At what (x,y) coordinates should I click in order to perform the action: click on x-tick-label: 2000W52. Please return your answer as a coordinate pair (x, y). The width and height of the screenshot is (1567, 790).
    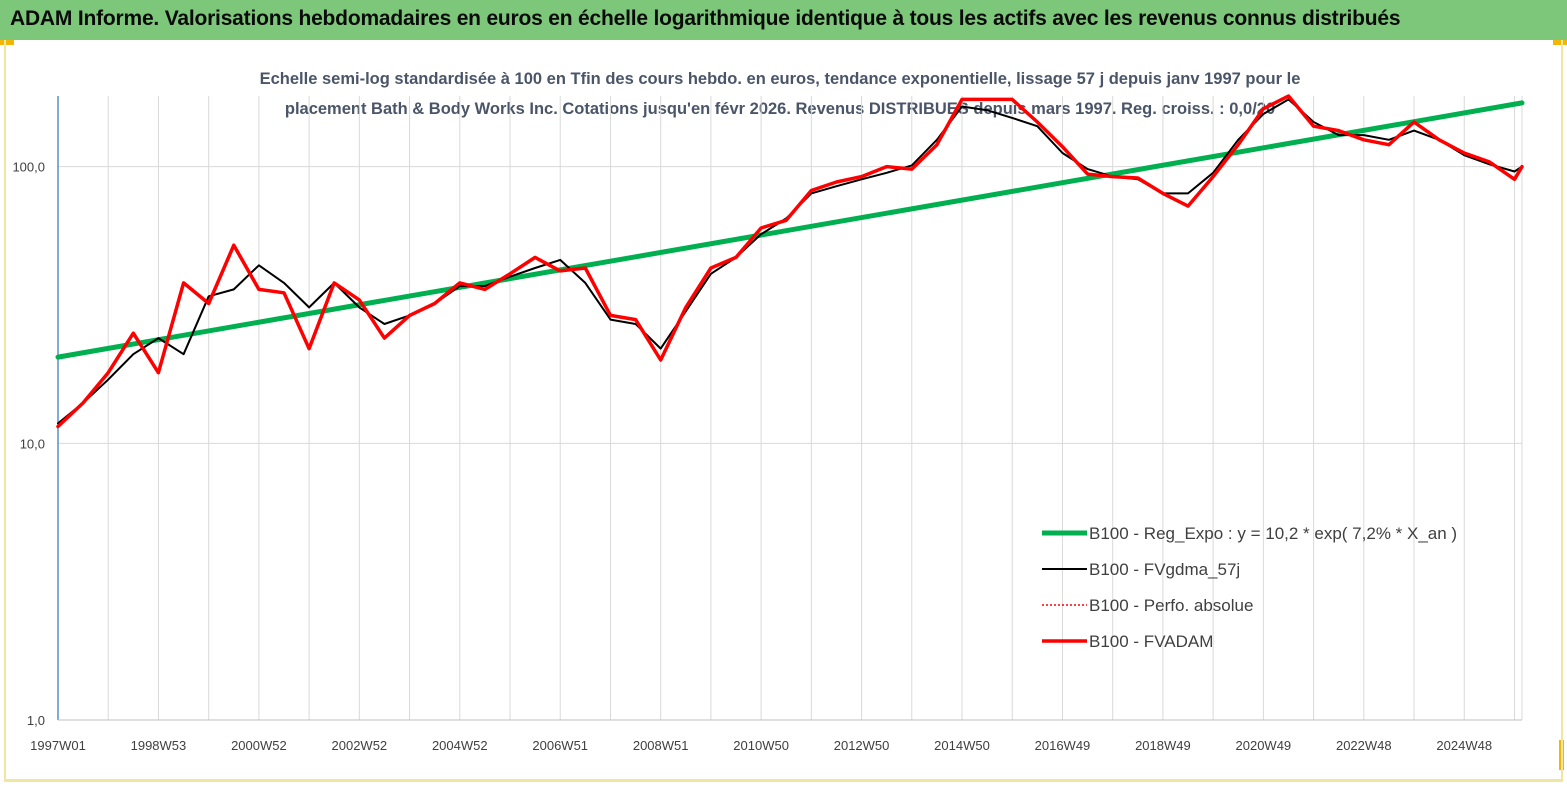
    Looking at the image, I should click on (259, 745).